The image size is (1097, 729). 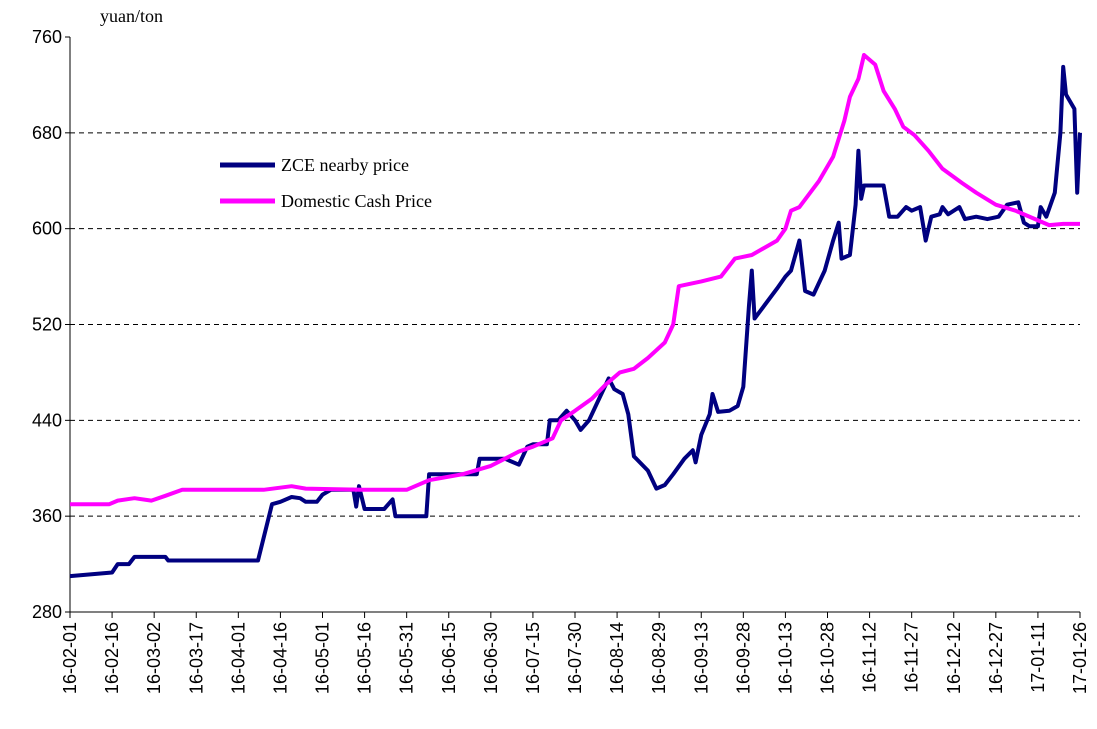 What do you see at coordinates (575, 658) in the screenshot?
I see `x-tick-label: 16-07-30` at bounding box center [575, 658].